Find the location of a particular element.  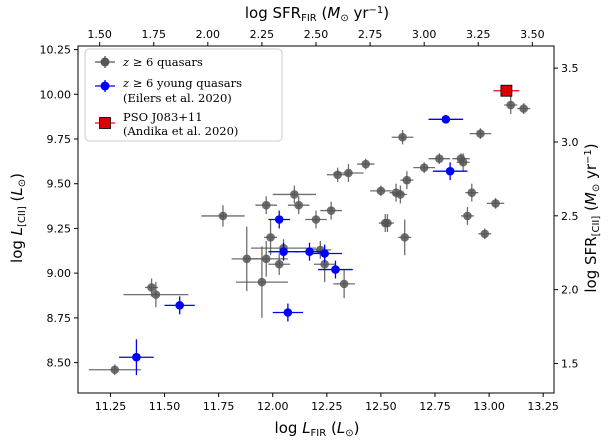

legend-label-quasars: z ≥ 6 quasars is located at coordinates (162, 62).